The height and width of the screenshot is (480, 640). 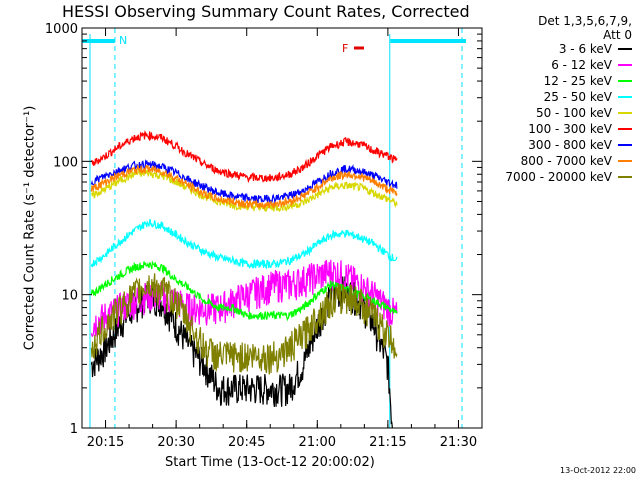 I want to click on x-axis-label: Start Time (13-Oct-12 20:00:02), so click(x=270, y=462).